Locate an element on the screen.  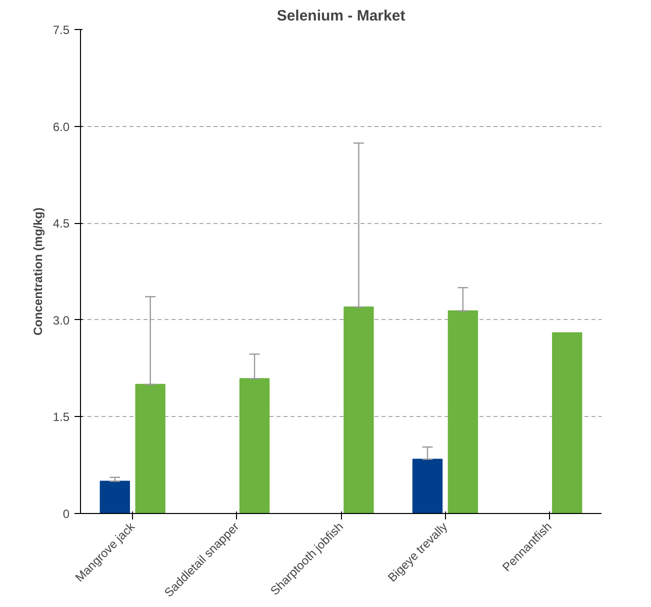
y-tick-label: 1.5 is located at coordinates (61, 417).